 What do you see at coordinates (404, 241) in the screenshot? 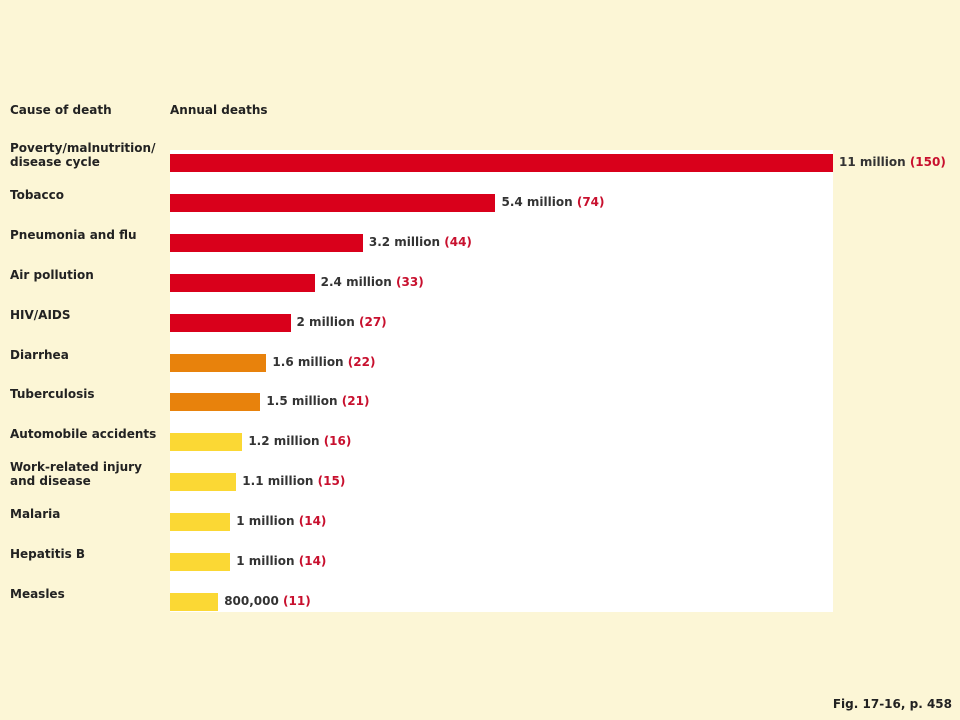
I see `value-label: 3.2 million` at bounding box center [404, 241].